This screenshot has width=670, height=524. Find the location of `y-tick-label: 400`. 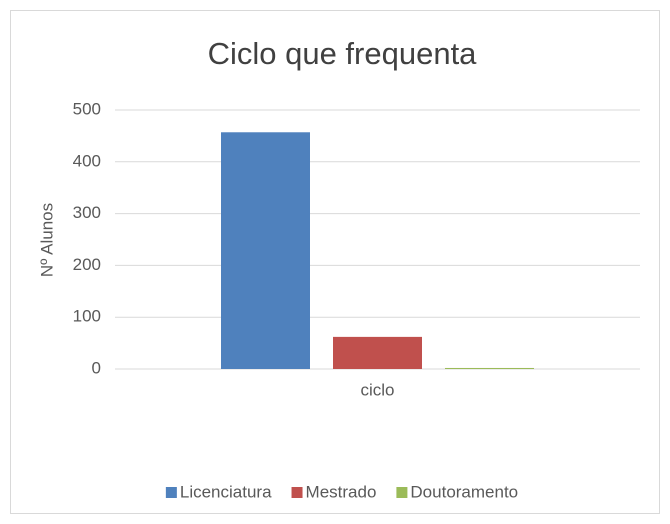

y-tick-label: 400 is located at coordinates (87, 160).